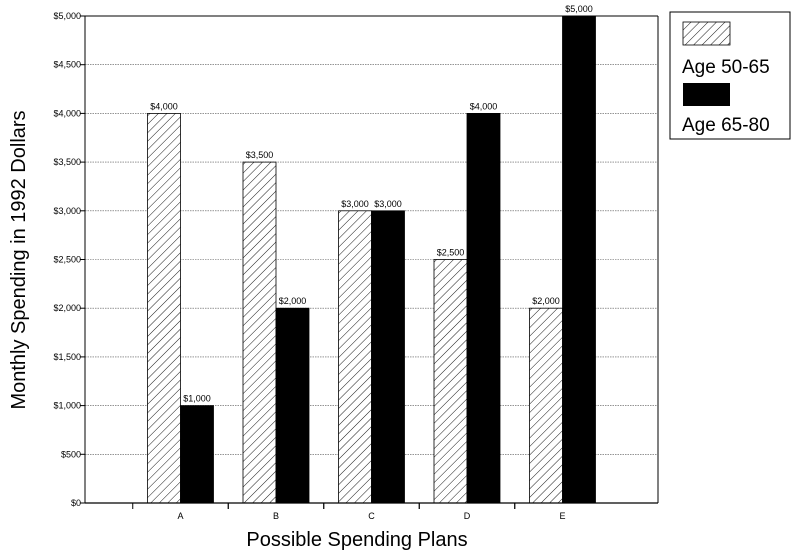  I want to click on x-axis-title: Possible Spending Plans, so click(356, 540).